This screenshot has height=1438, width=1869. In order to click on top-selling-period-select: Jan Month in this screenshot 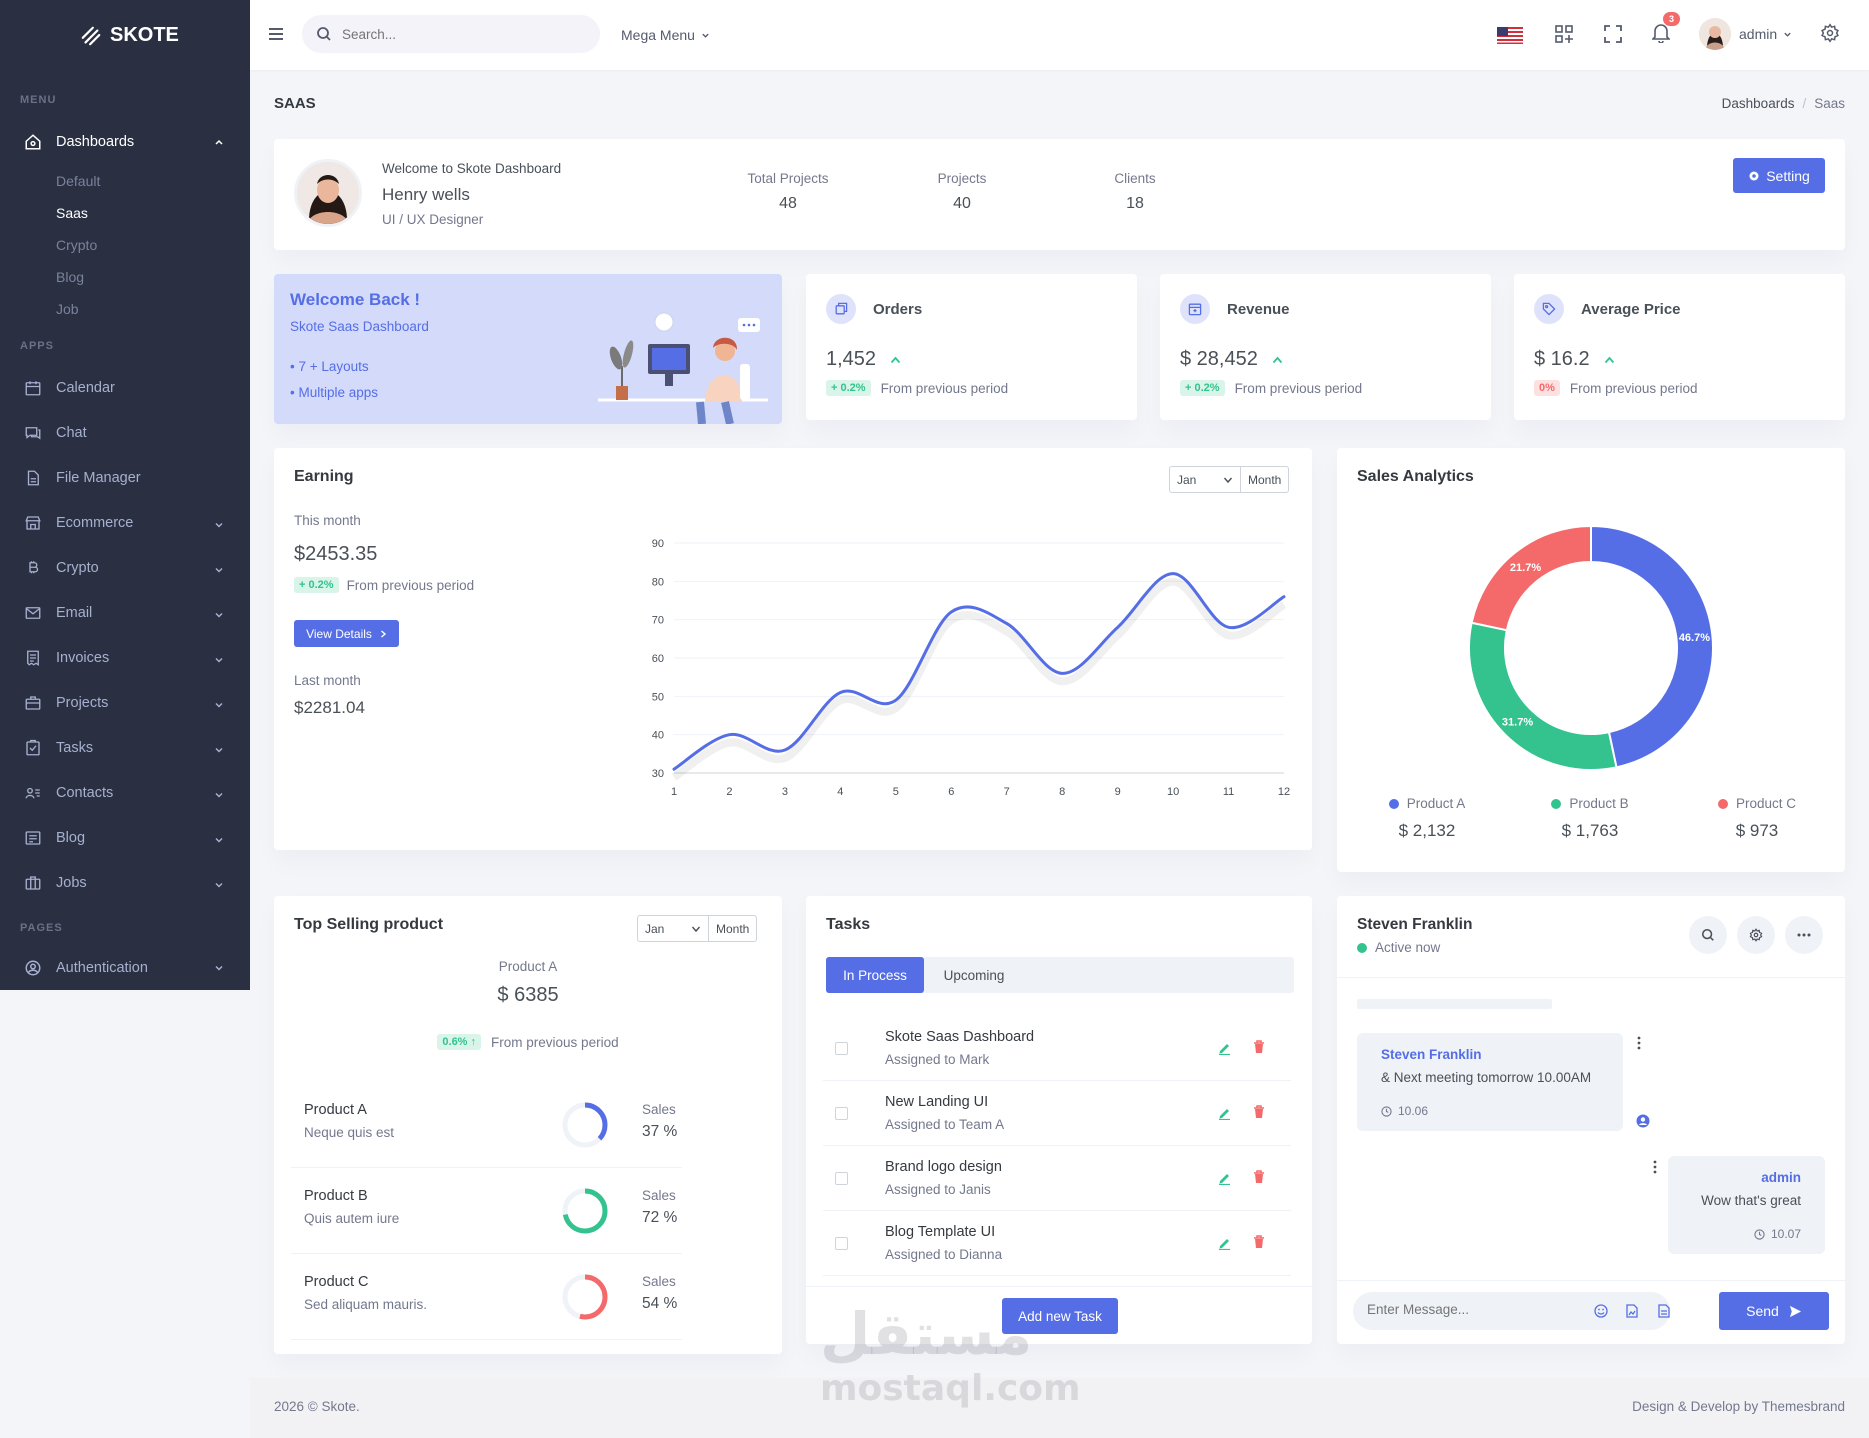, I will do `click(697, 928)`.